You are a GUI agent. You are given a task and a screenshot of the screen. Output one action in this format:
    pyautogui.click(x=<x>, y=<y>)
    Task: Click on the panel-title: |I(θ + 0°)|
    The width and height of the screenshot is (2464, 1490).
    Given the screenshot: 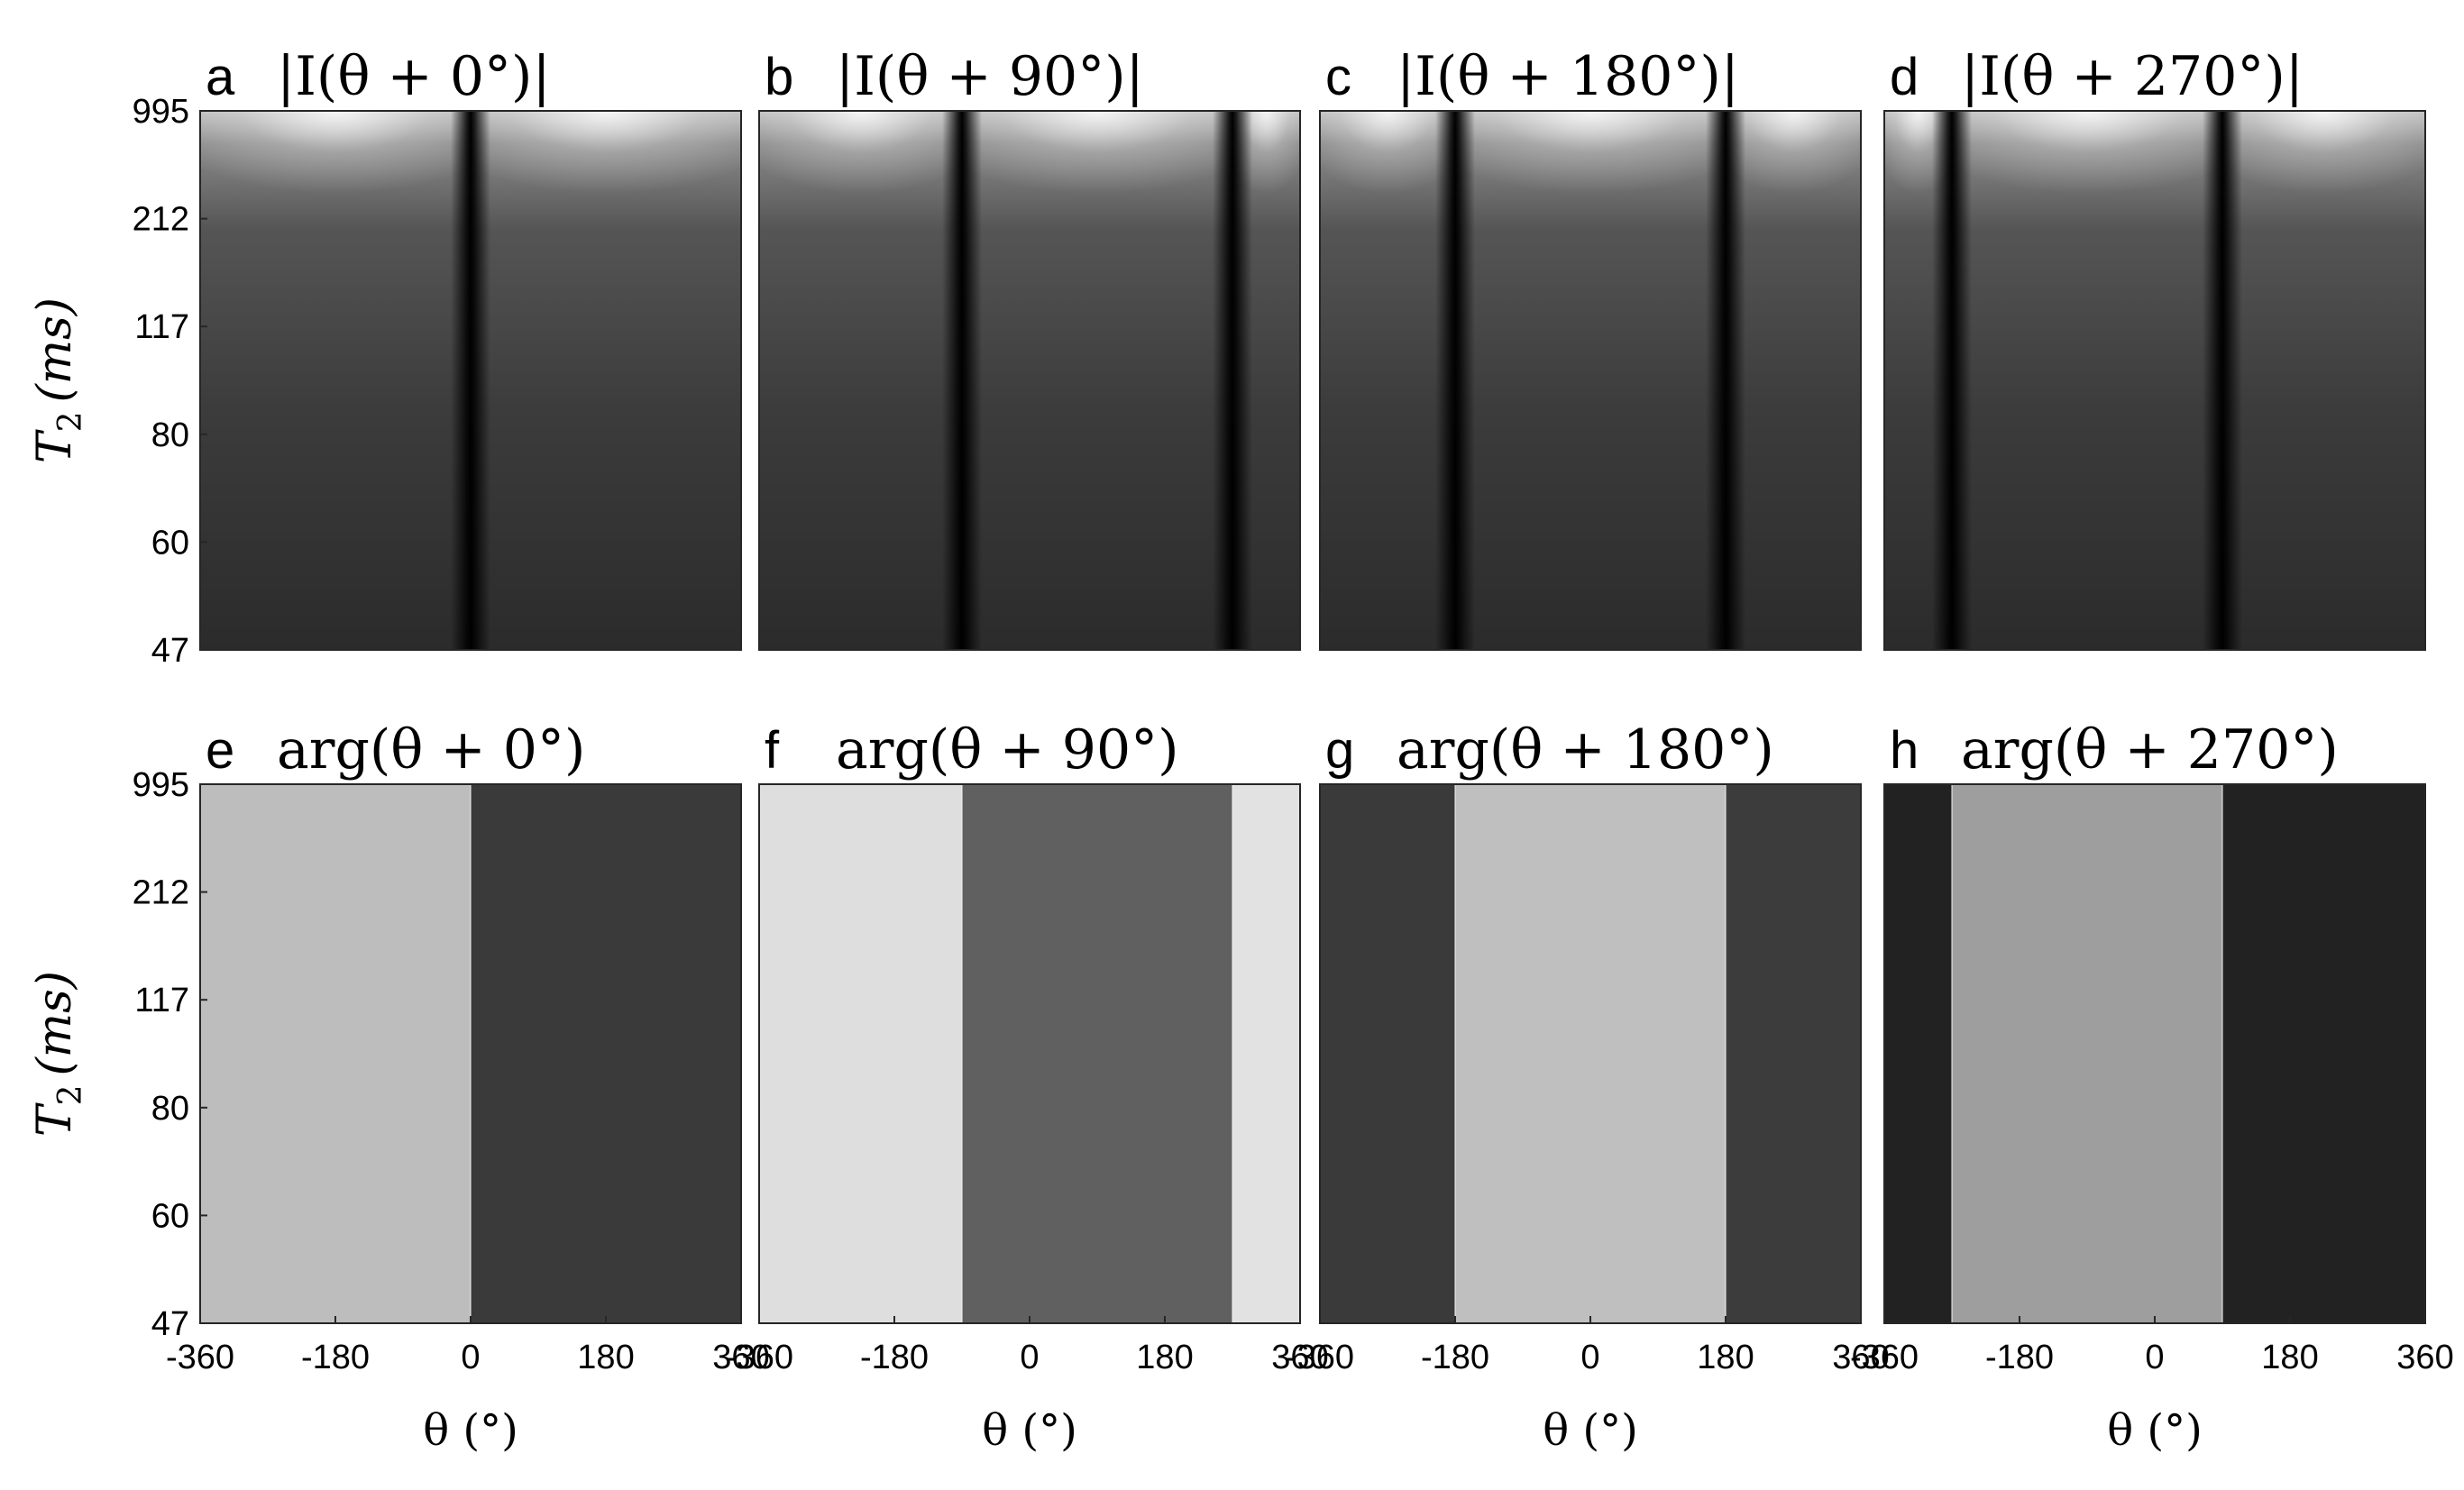 What is the action you would take?
    pyautogui.click(x=414, y=76)
    